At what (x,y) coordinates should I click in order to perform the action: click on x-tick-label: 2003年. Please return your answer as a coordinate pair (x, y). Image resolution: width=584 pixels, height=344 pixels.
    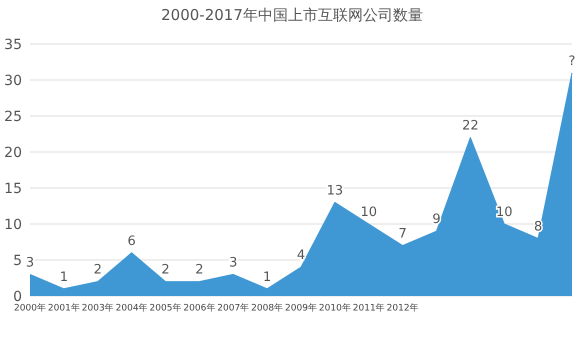
    Looking at the image, I should click on (98, 308).